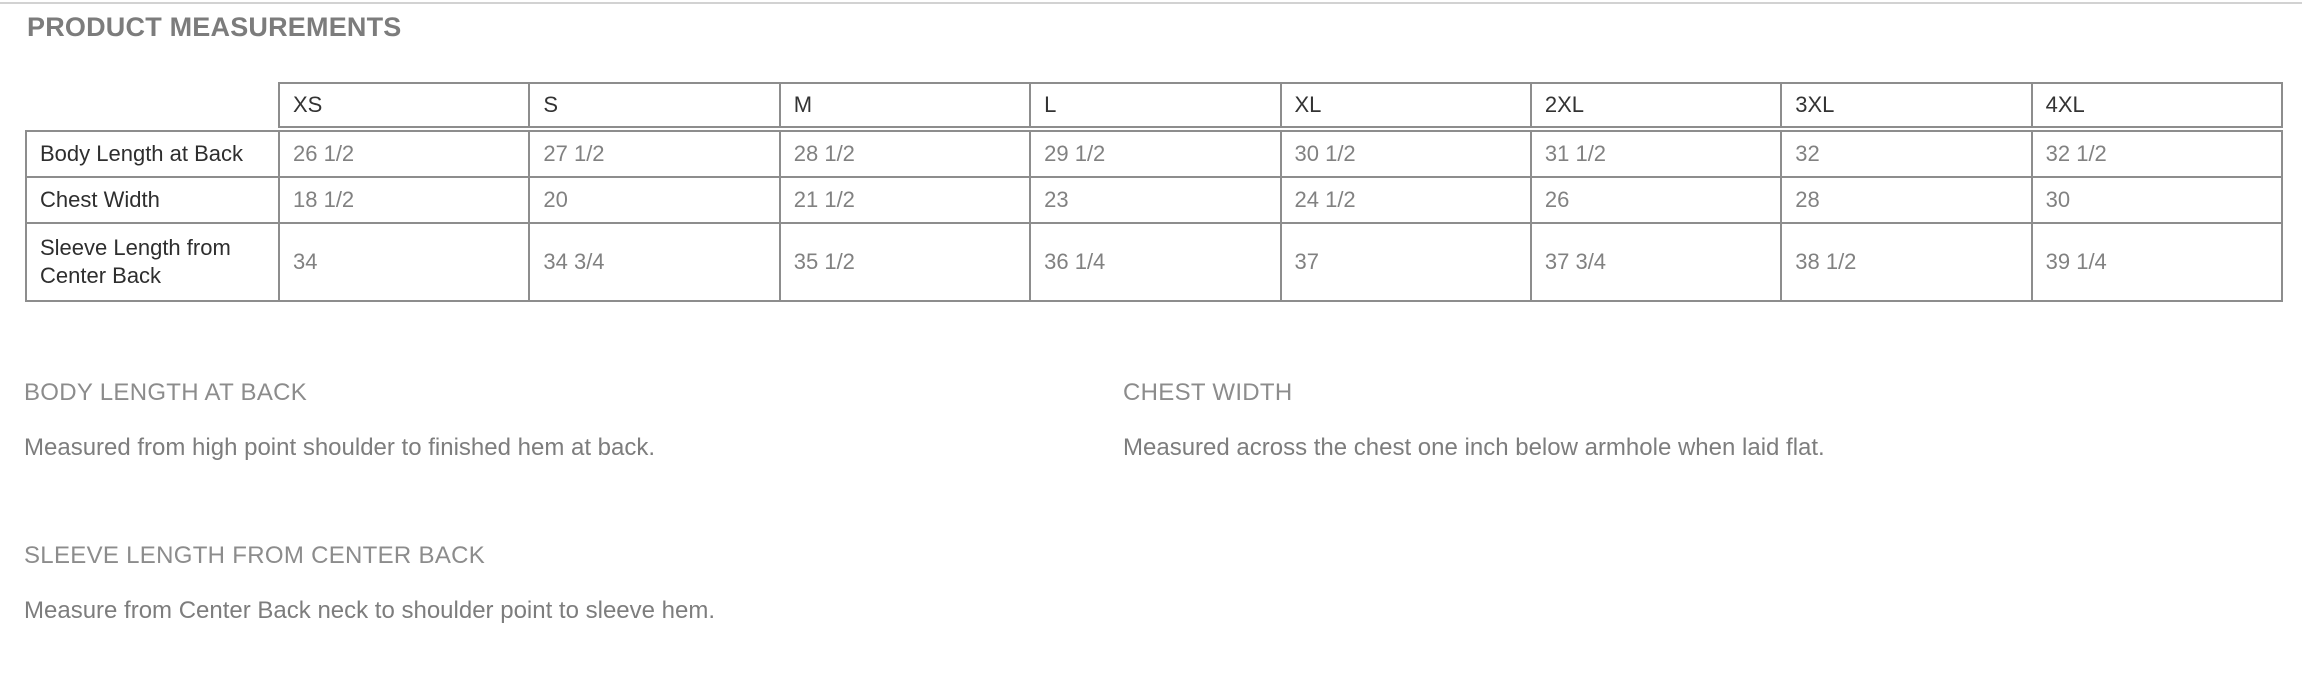  I want to click on section-title: PRODUCT MEASUREMENTS, so click(214, 27).